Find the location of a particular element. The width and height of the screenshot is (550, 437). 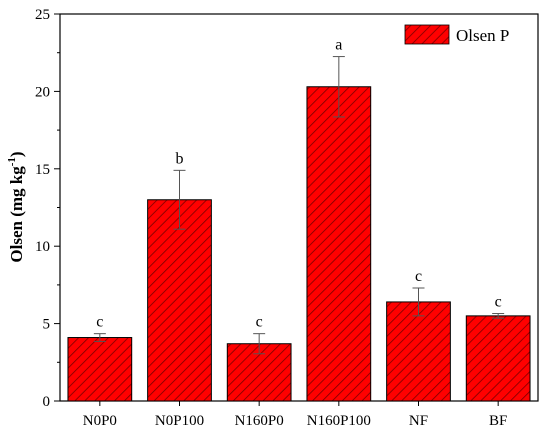

y-tick-label: 10 is located at coordinates (42, 247).